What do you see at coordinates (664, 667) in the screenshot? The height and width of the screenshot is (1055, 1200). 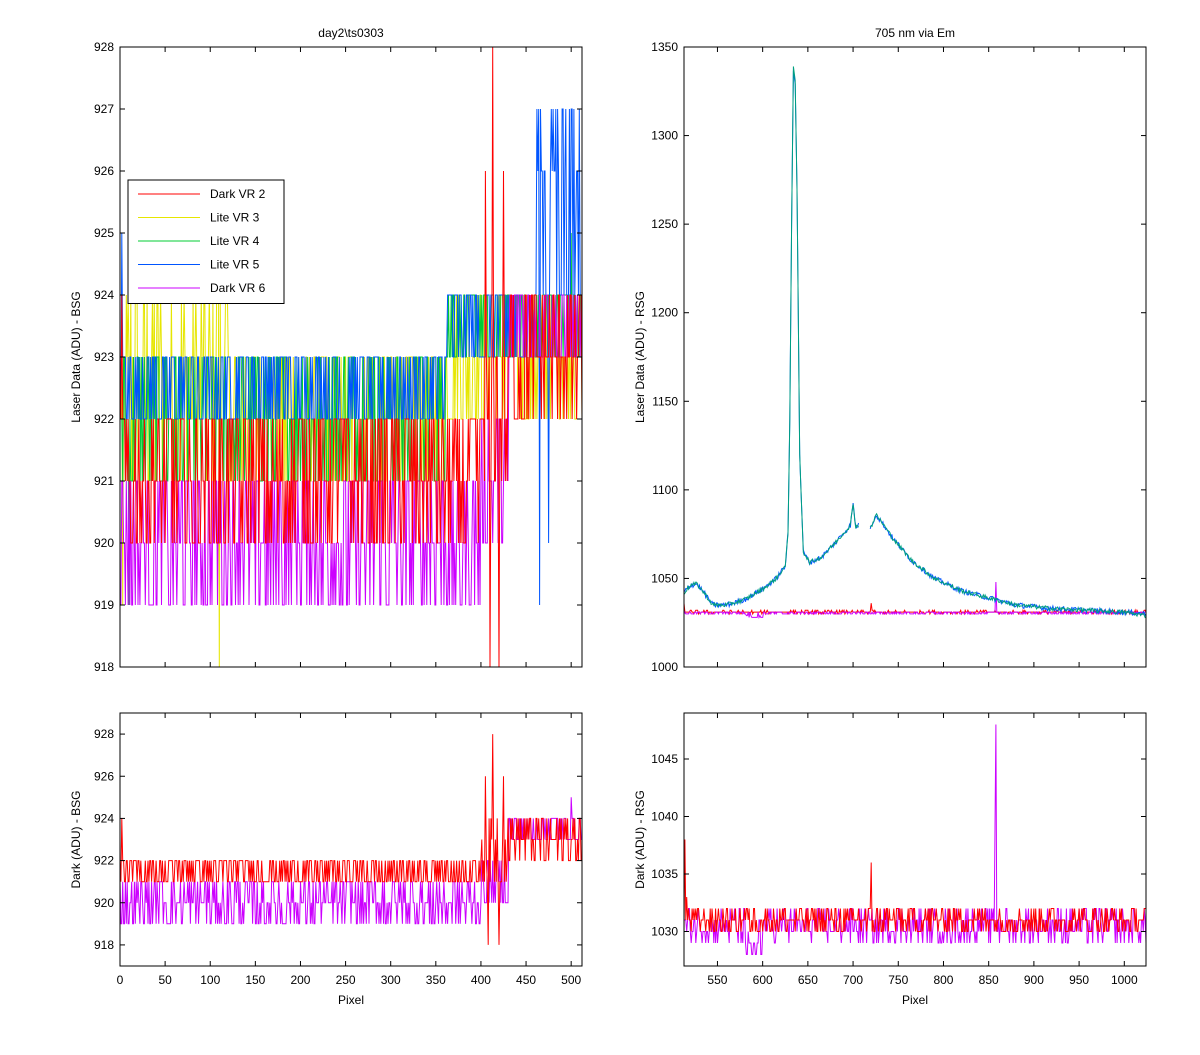 I see `y-tick-label: 1000` at bounding box center [664, 667].